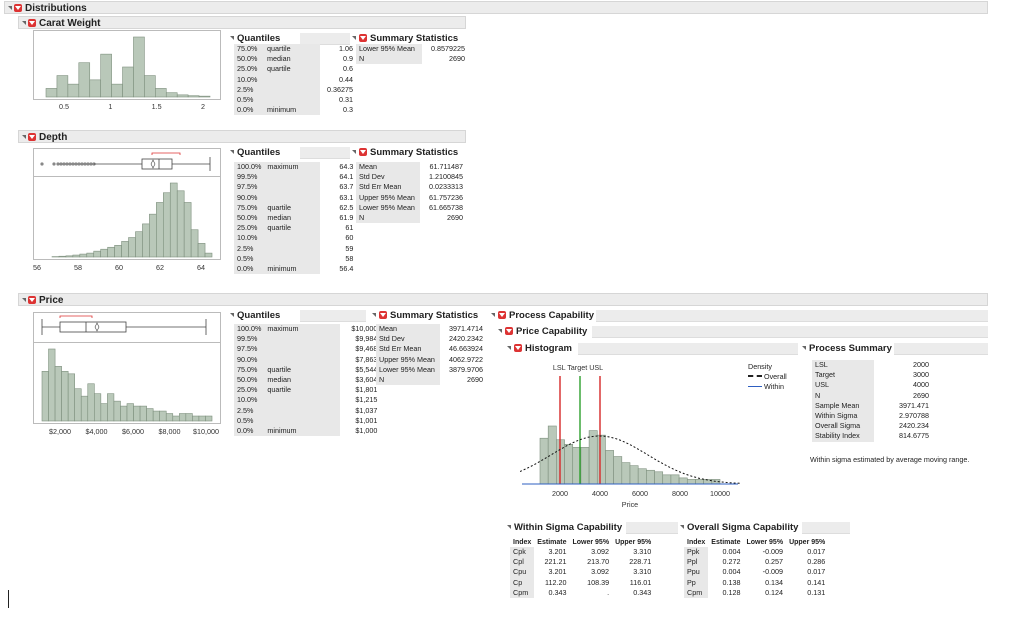  I want to click on carat-weight-title: Carat Weight, so click(70, 23).